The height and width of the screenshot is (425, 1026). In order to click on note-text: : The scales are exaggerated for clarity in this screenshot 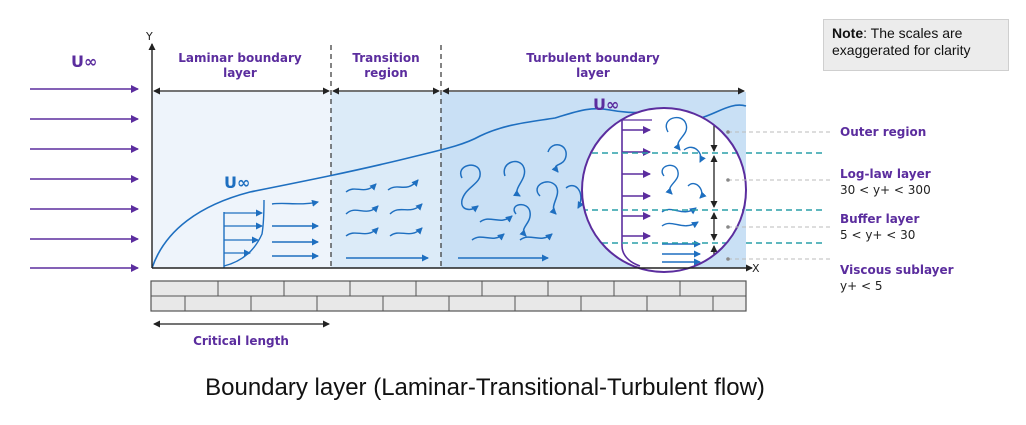, I will do `click(901, 41)`.